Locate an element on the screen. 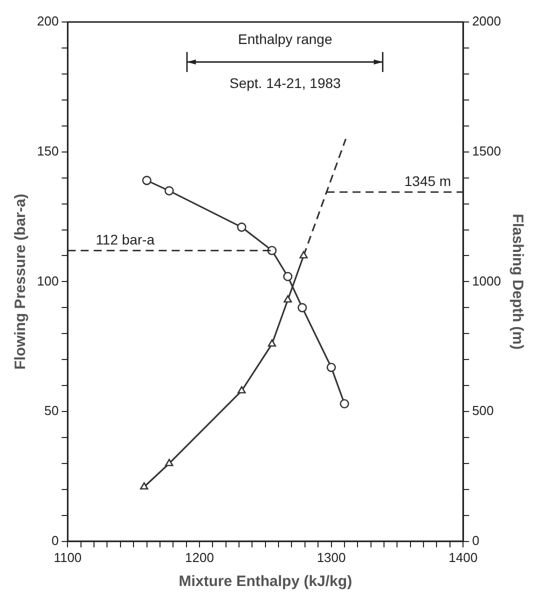 The height and width of the screenshot is (603, 542). y-tick-label: 50 is located at coordinates (51, 410).